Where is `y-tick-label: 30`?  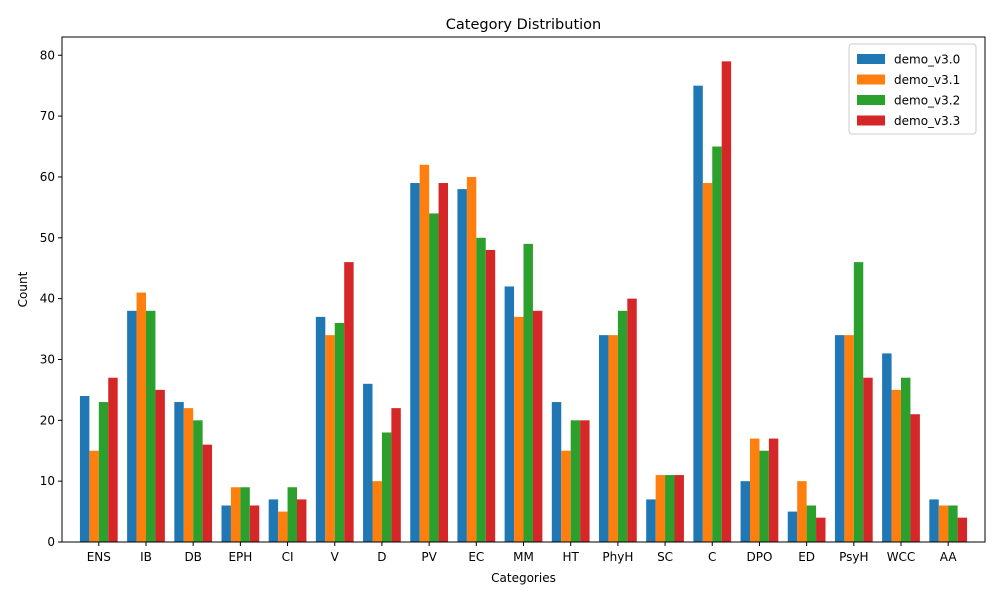 y-tick-label: 30 is located at coordinates (47, 359).